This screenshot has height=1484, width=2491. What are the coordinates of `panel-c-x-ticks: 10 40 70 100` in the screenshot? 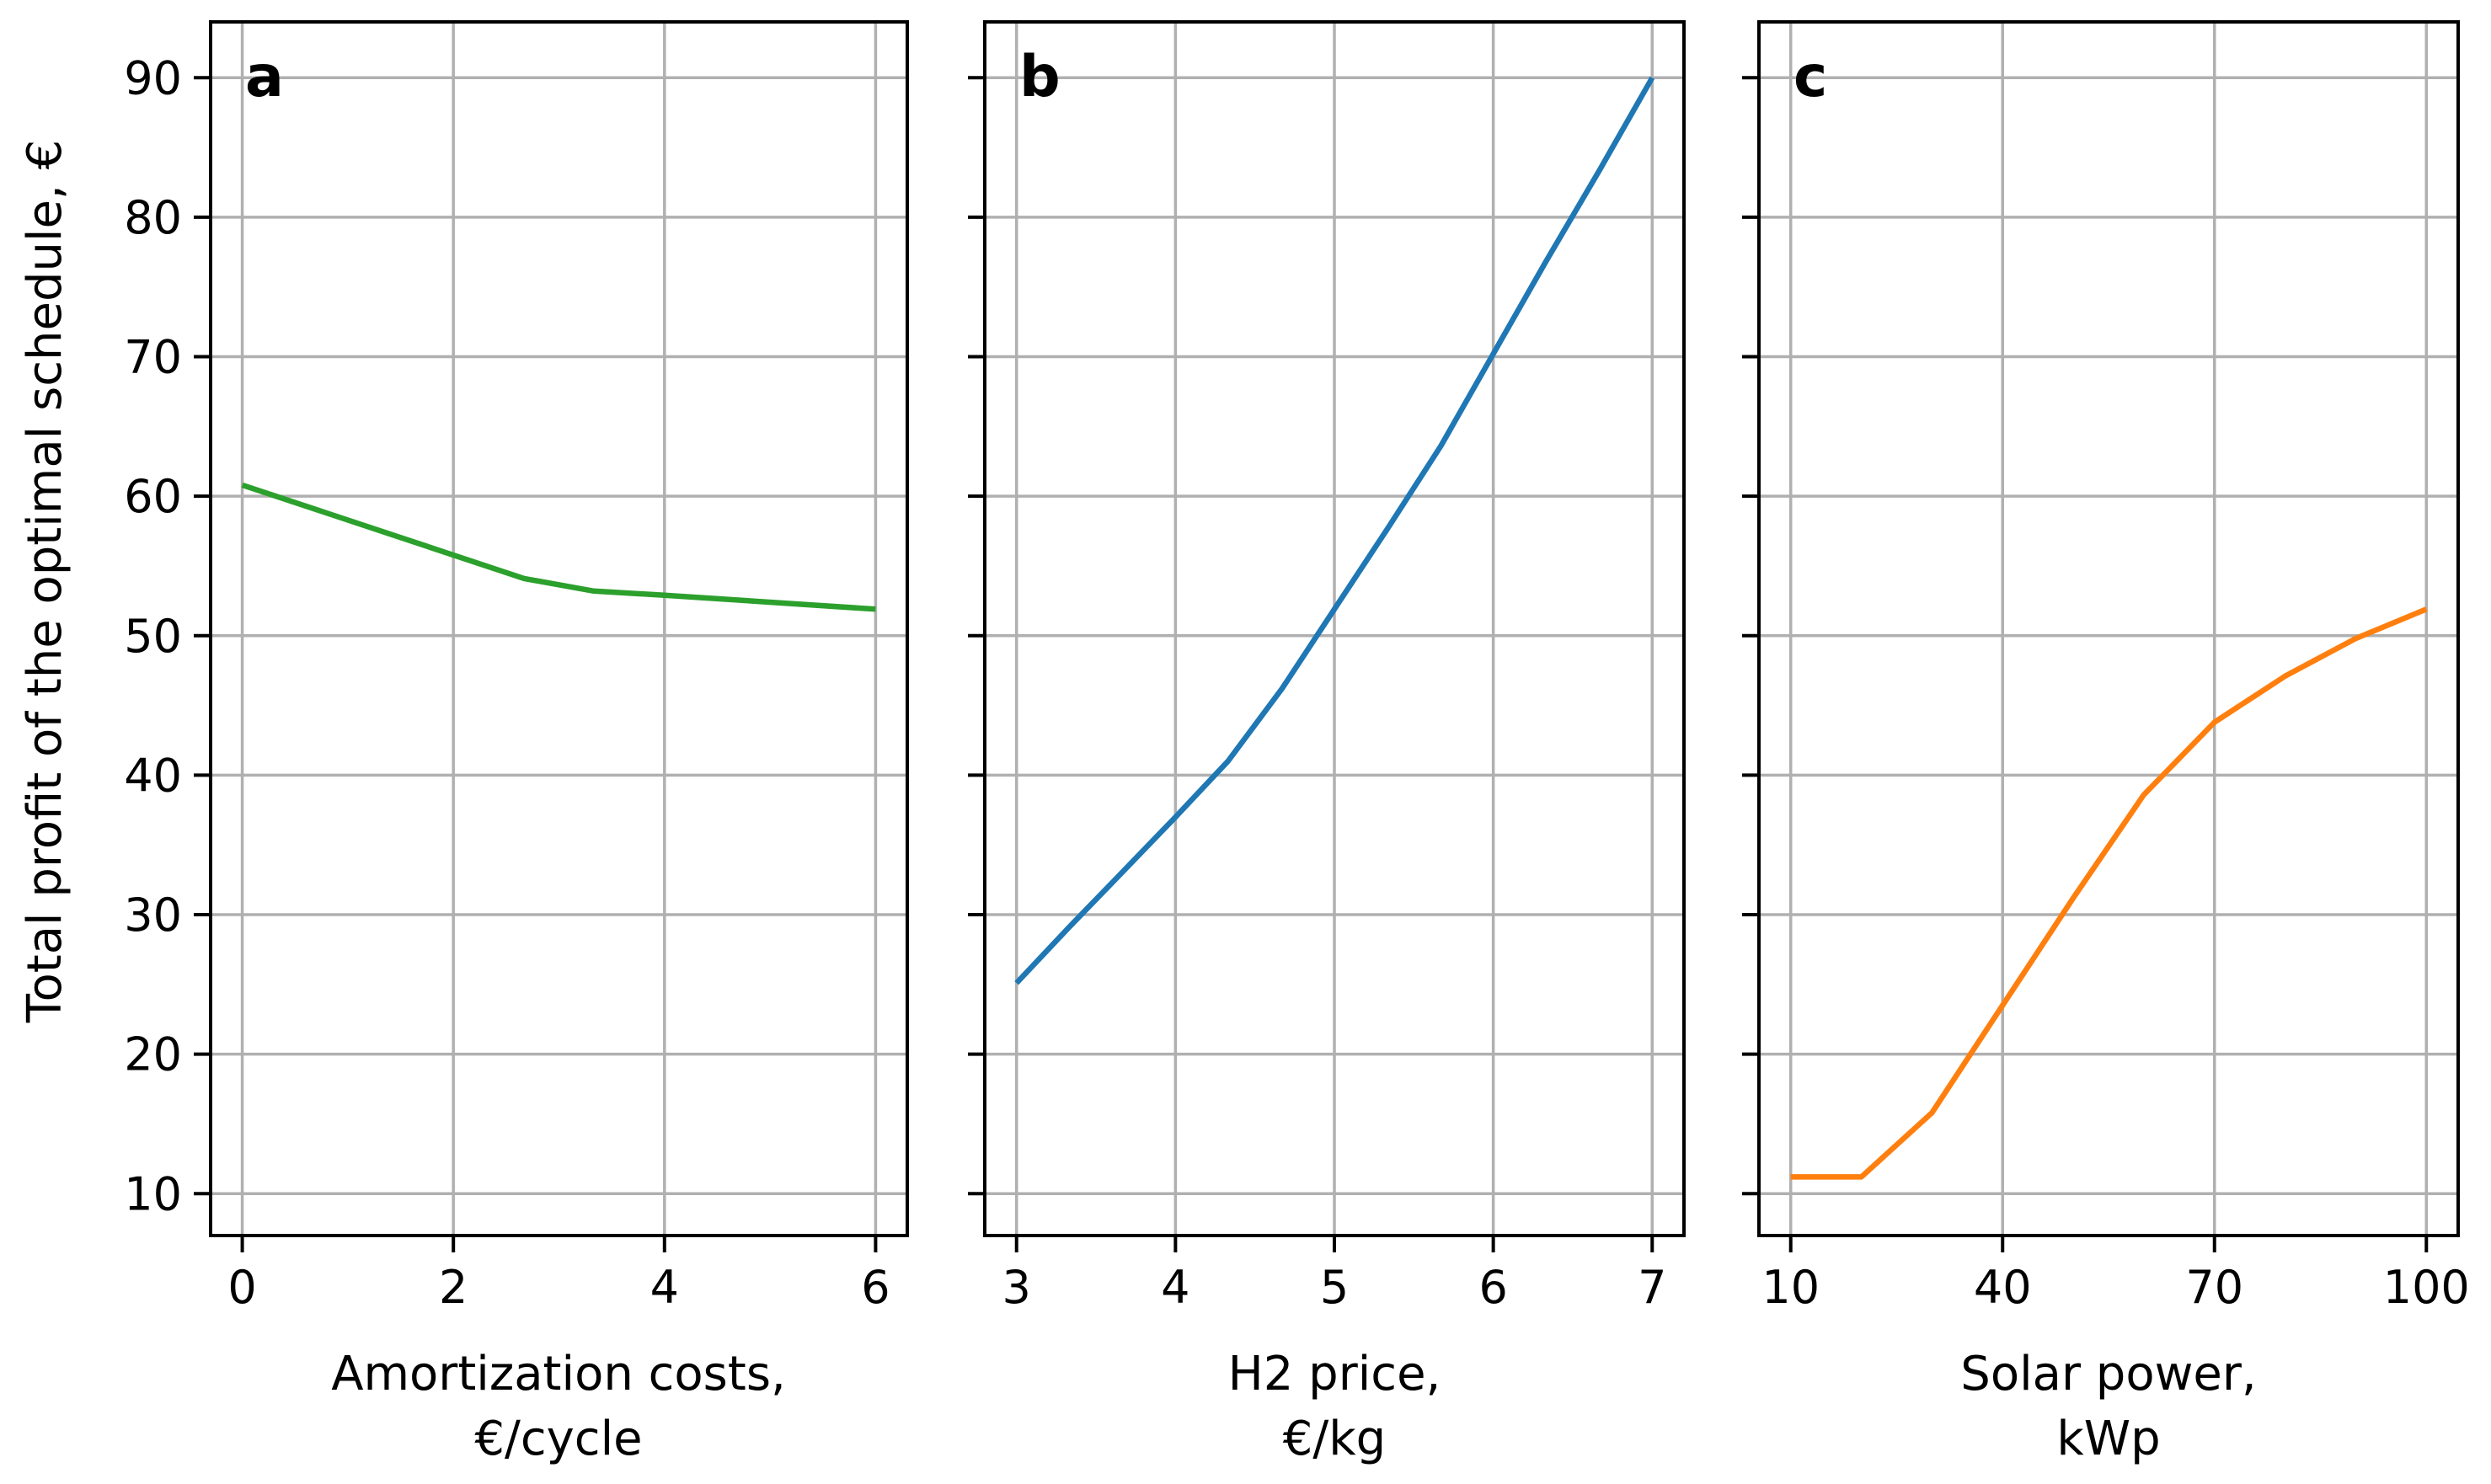 It's located at (2115, 1275).